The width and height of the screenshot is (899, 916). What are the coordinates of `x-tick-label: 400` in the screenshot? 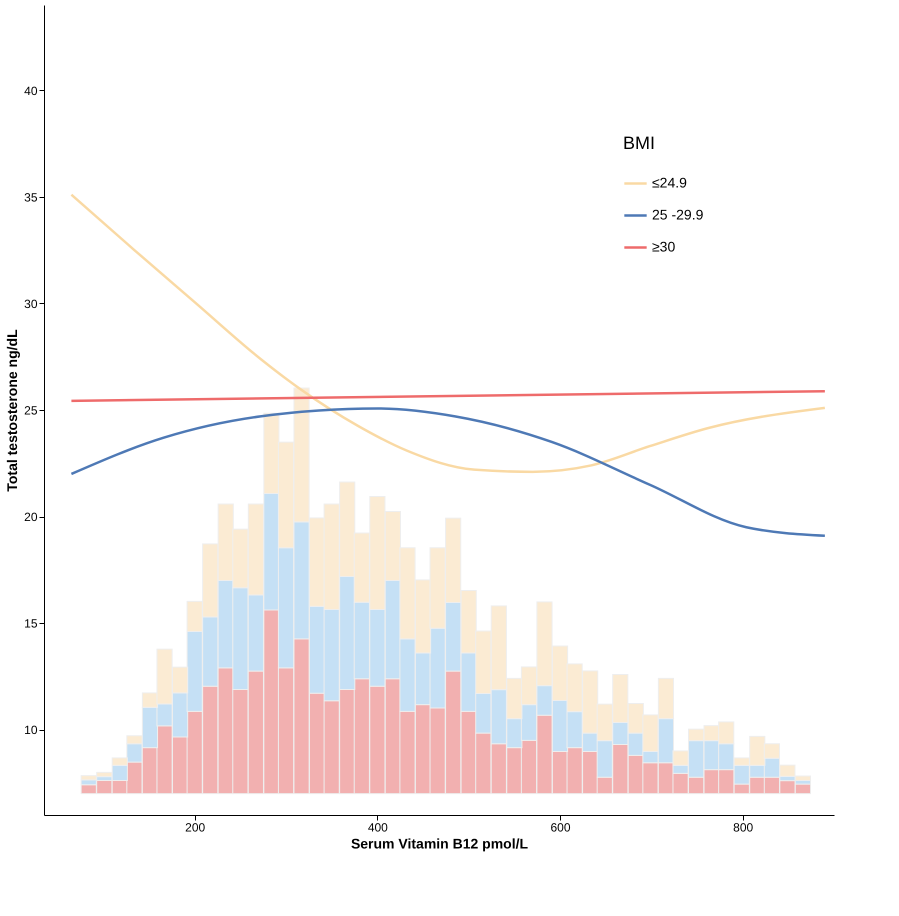 It's located at (378, 827).